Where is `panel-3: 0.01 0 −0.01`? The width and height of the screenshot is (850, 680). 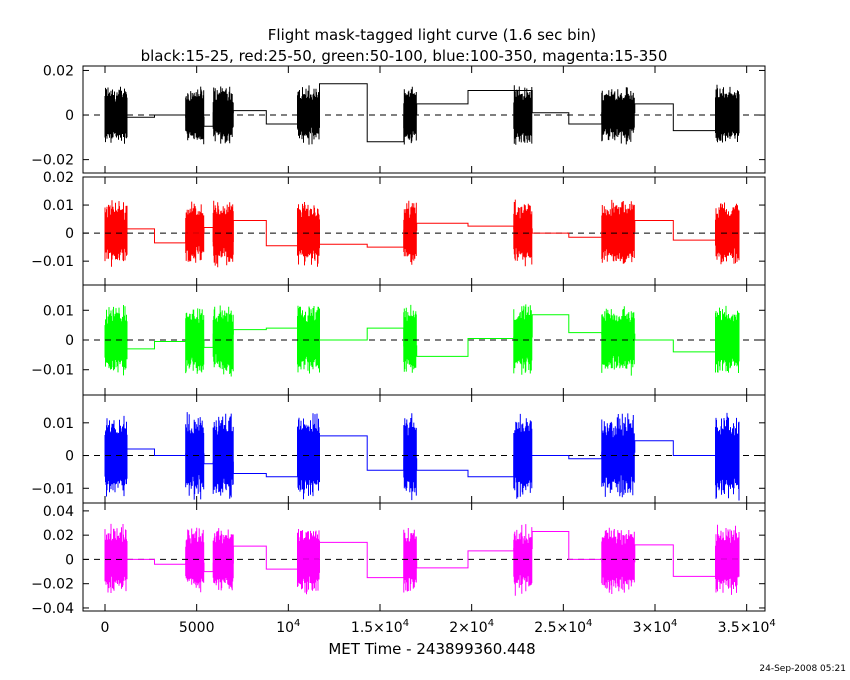
panel-3: 0.01 0 −0.01 is located at coordinates (398, 449).